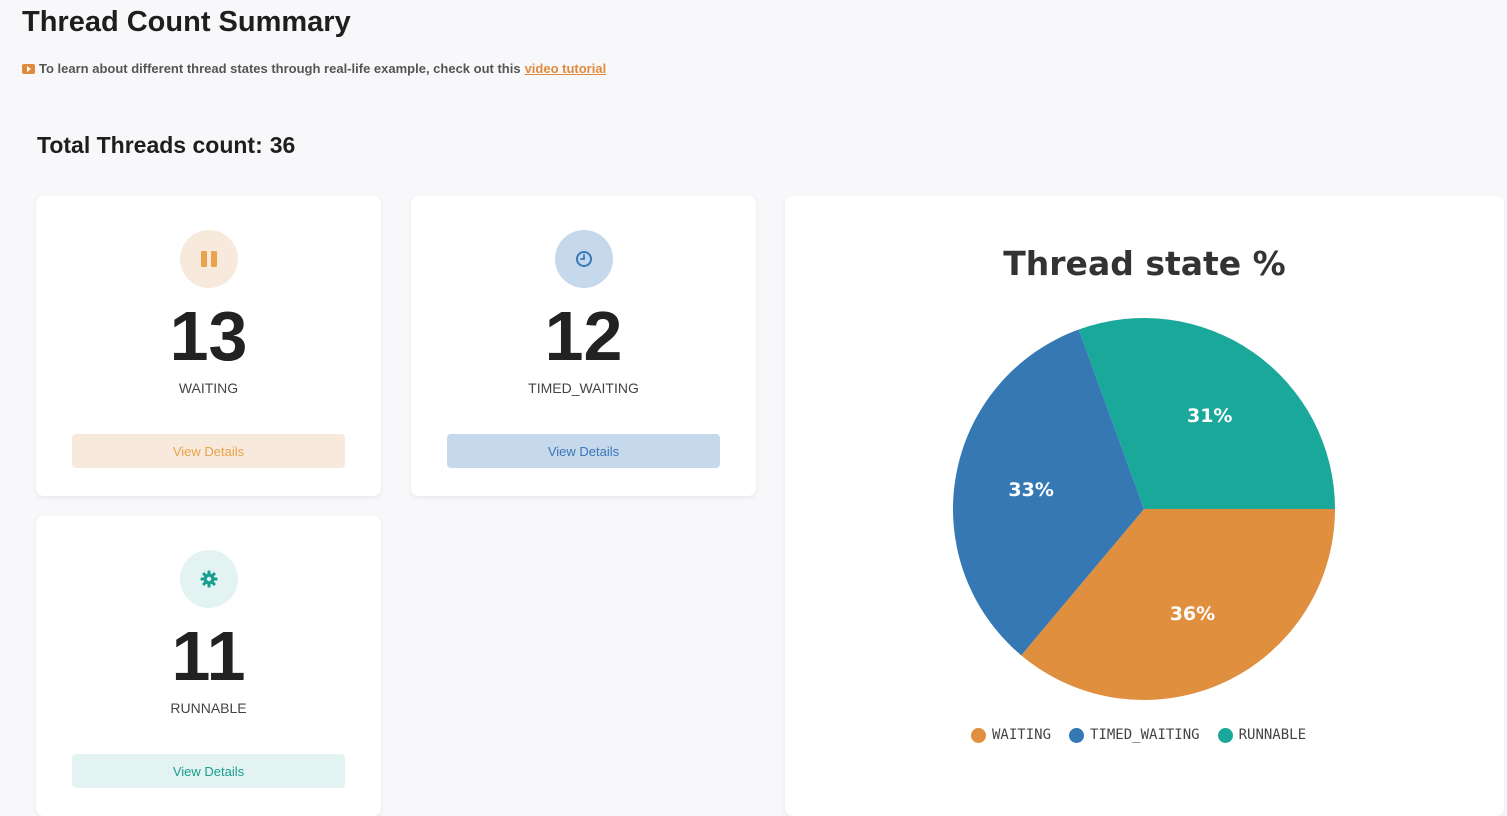 Image resolution: width=1507 pixels, height=816 pixels. I want to click on timed-waiting-icon-circle, so click(584, 259).